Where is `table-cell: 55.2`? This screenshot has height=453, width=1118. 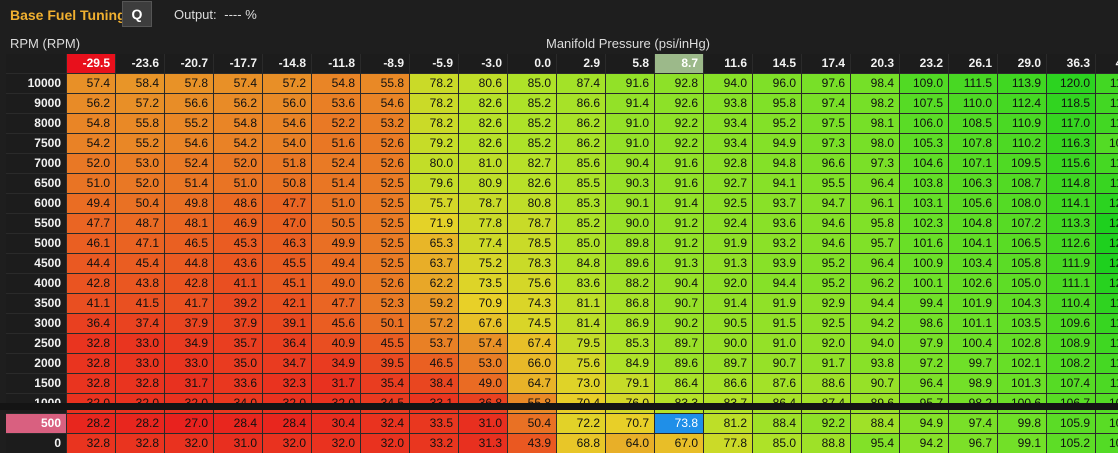 table-cell: 55.2 is located at coordinates (140, 143).